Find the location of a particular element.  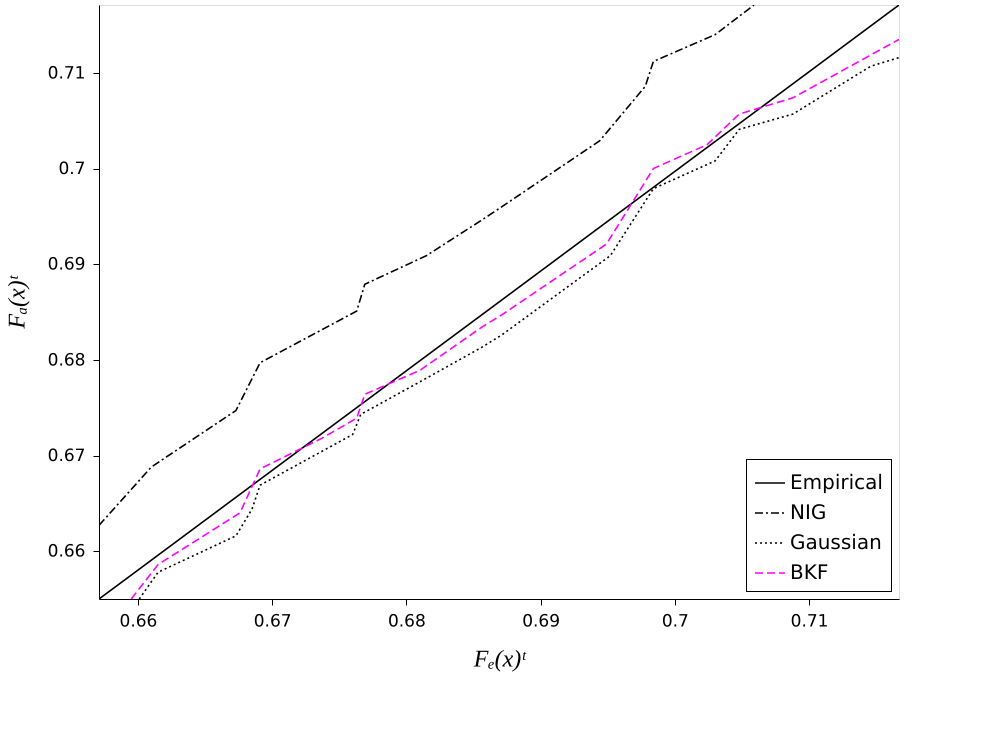

x-tick-label: 0.69 is located at coordinates (541, 622).